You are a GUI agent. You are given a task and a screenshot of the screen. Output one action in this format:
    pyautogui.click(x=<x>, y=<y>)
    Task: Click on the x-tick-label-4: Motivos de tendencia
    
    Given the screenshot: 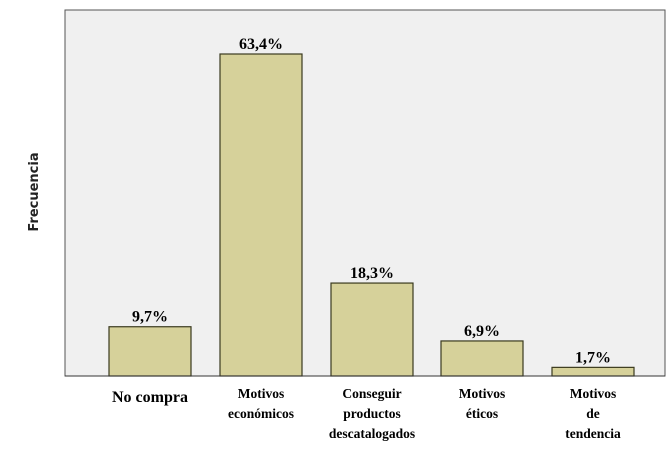 What is the action you would take?
    pyautogui.click(x=593, y=413)
    